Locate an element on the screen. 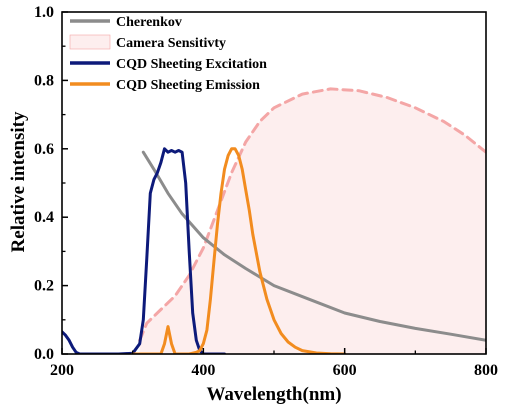 The height and width of the screenshot is (410, 512). x-tick-label: 800 is located at coordinates (486, 370).